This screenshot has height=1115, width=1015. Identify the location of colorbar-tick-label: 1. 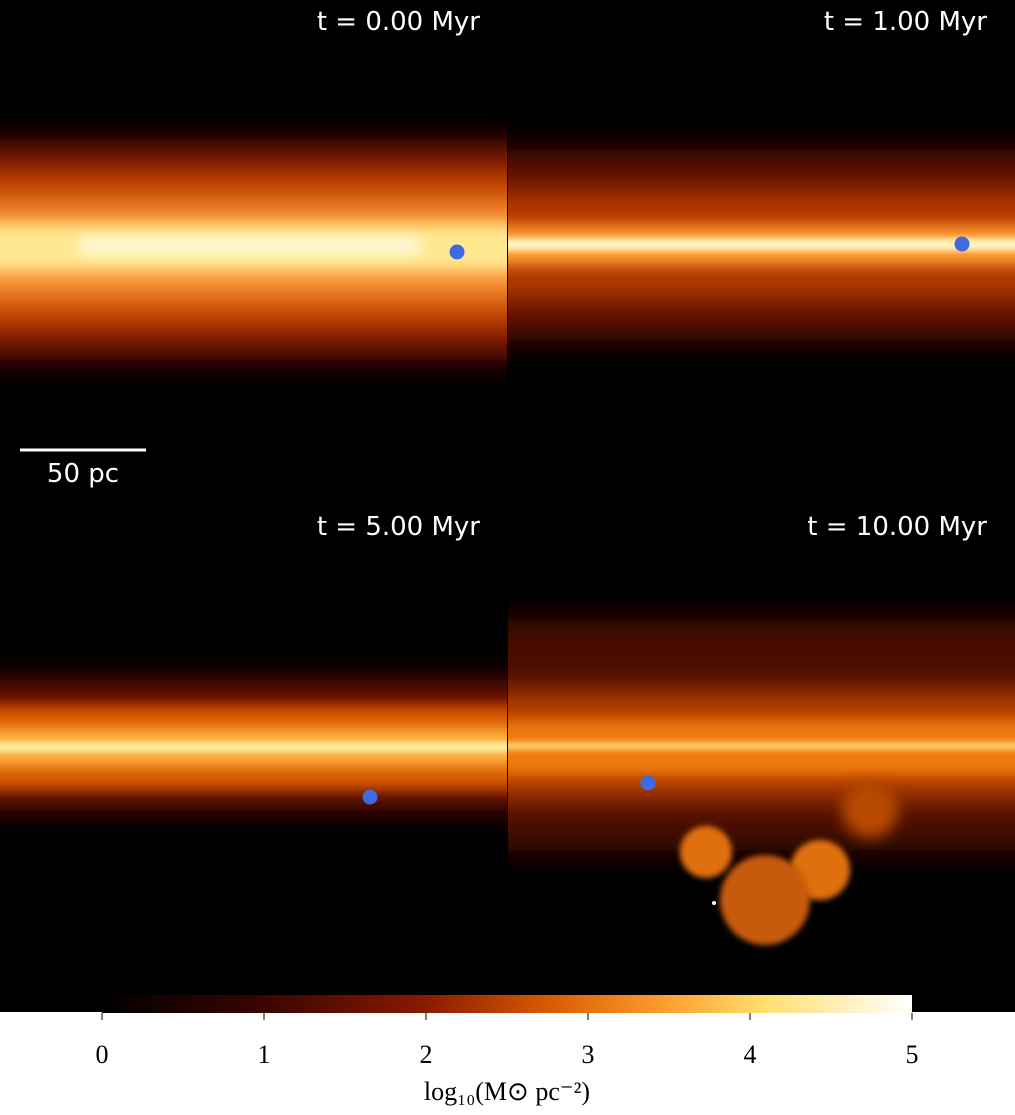
(264, 1054).